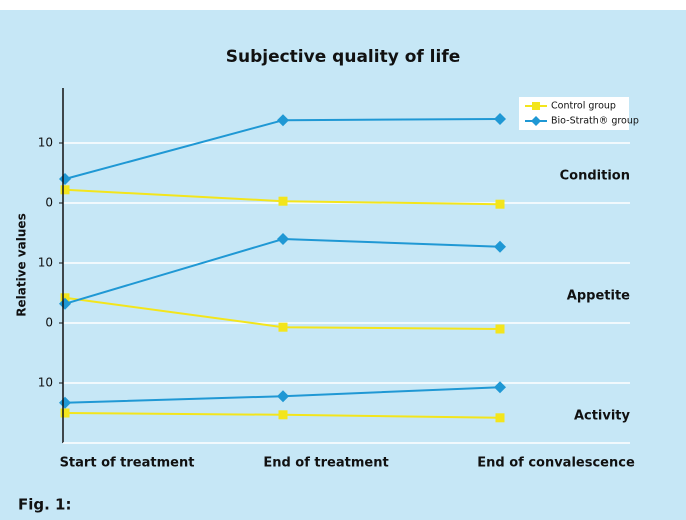 The image size is (686, 520). Describe the element at coordinates (22, 264) in the screenshot. I see `y-axis-label: Relative values` at that location.